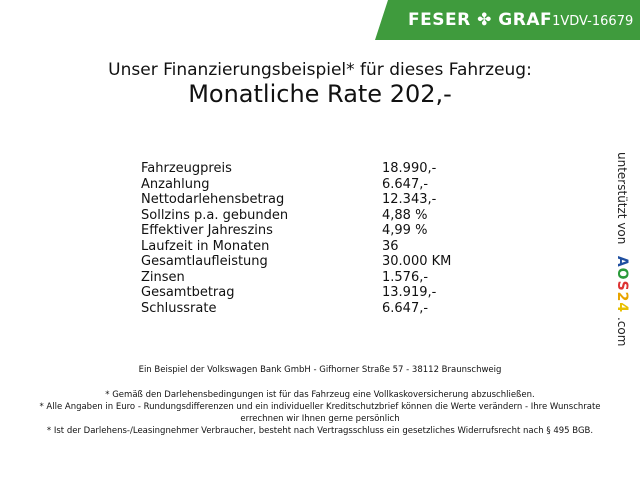 This screenshot has width=640, height=480. I want to click on row-label: Sollzins p.a. gebunden, so click(215, 215).